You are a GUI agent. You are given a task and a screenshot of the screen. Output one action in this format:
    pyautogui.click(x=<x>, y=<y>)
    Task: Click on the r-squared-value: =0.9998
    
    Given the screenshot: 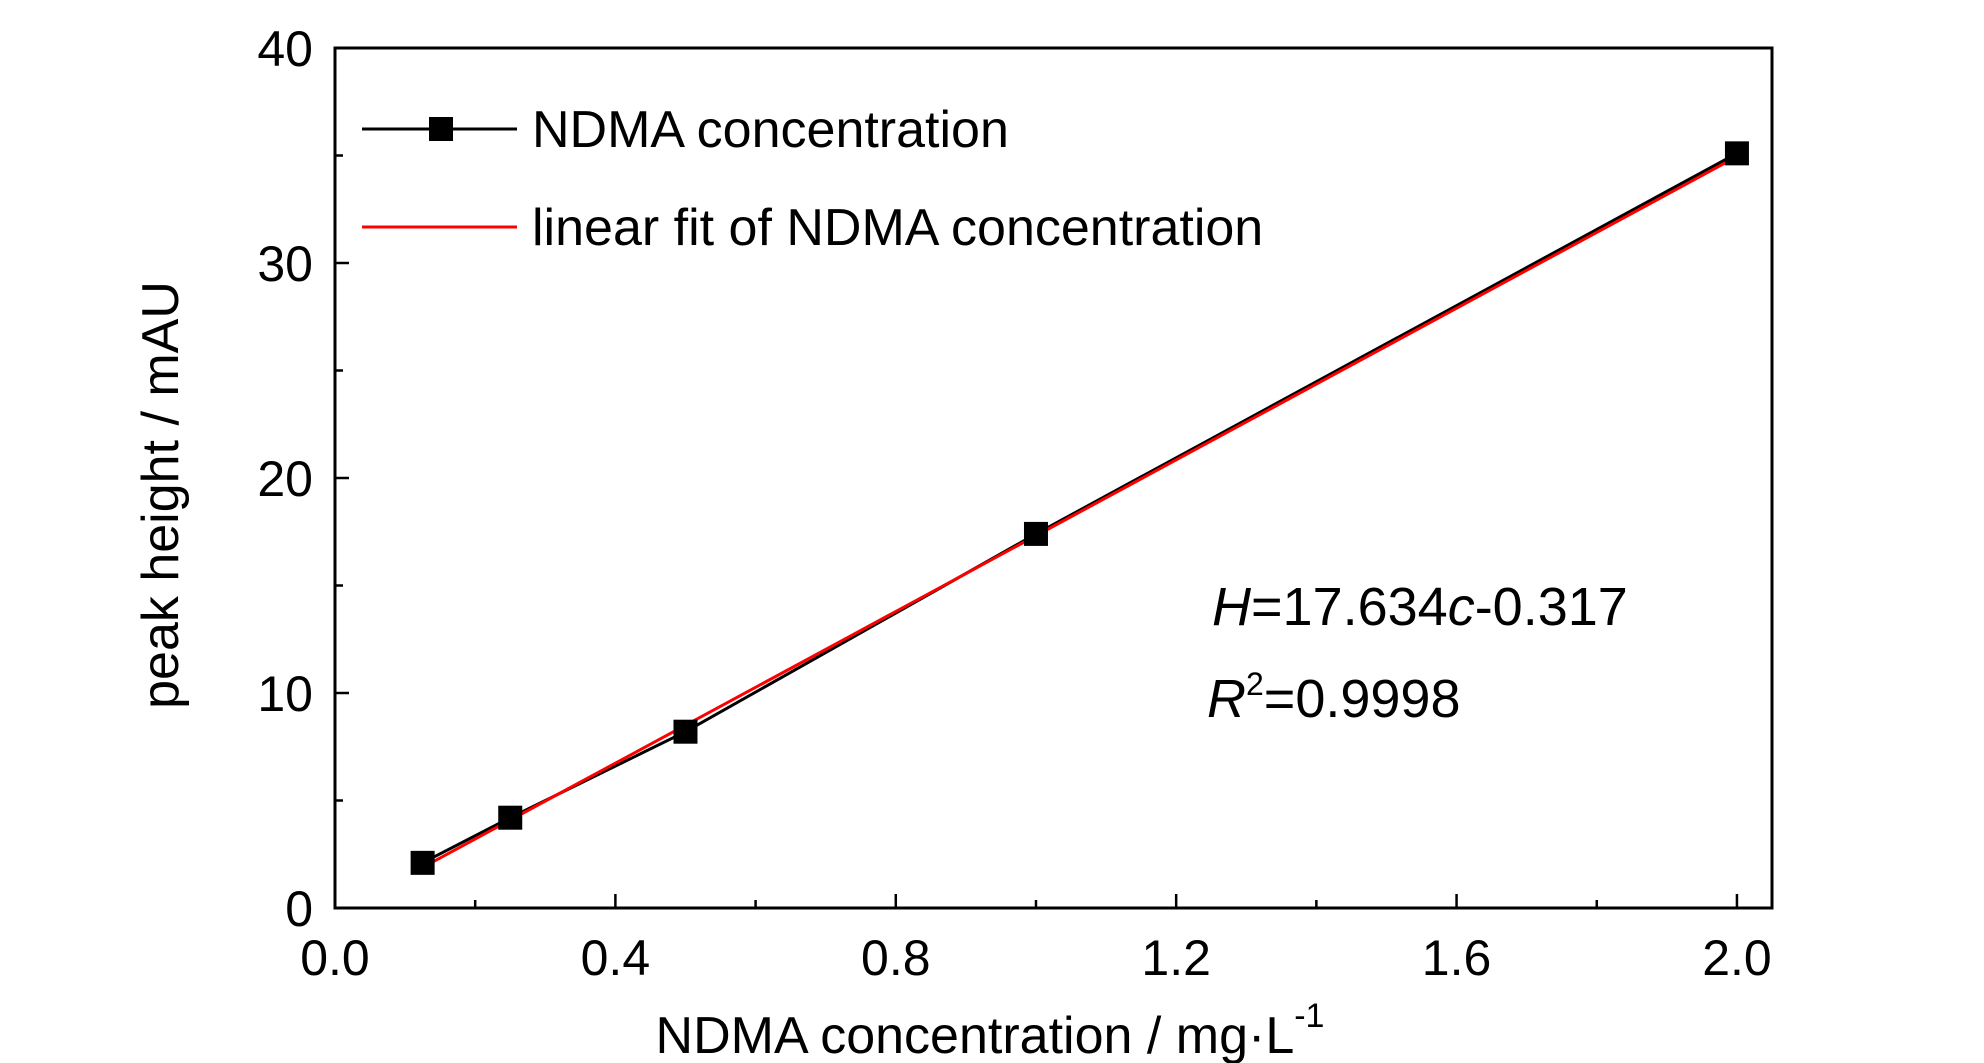 What is the action you would take?
    pyautogui.click(x=1362, y=699)
    